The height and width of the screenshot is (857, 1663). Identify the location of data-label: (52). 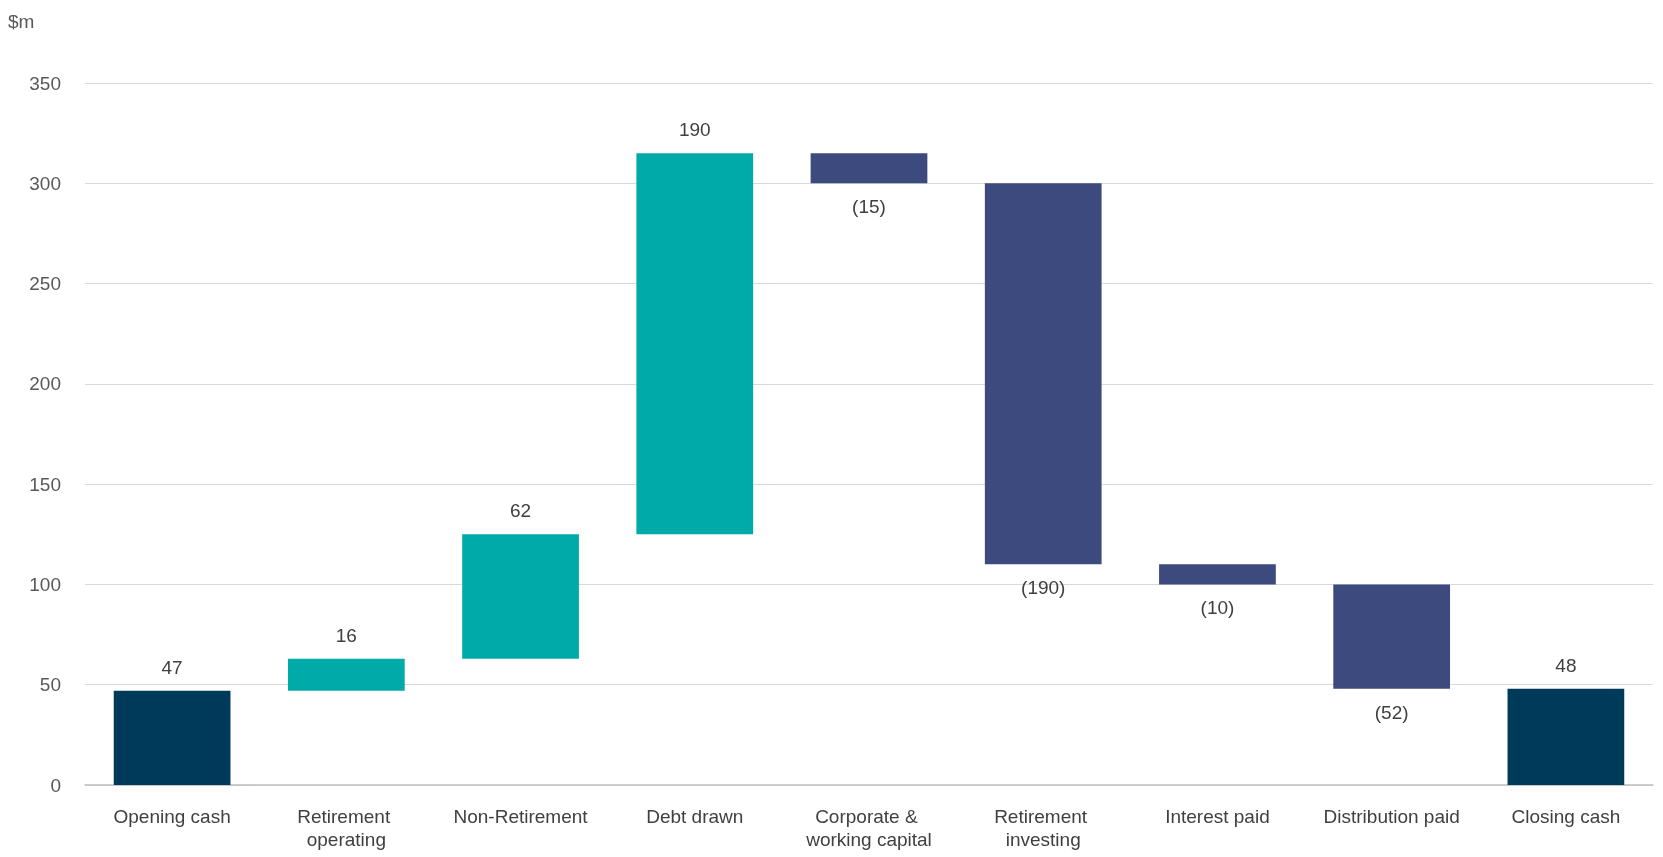
(1391, 712).